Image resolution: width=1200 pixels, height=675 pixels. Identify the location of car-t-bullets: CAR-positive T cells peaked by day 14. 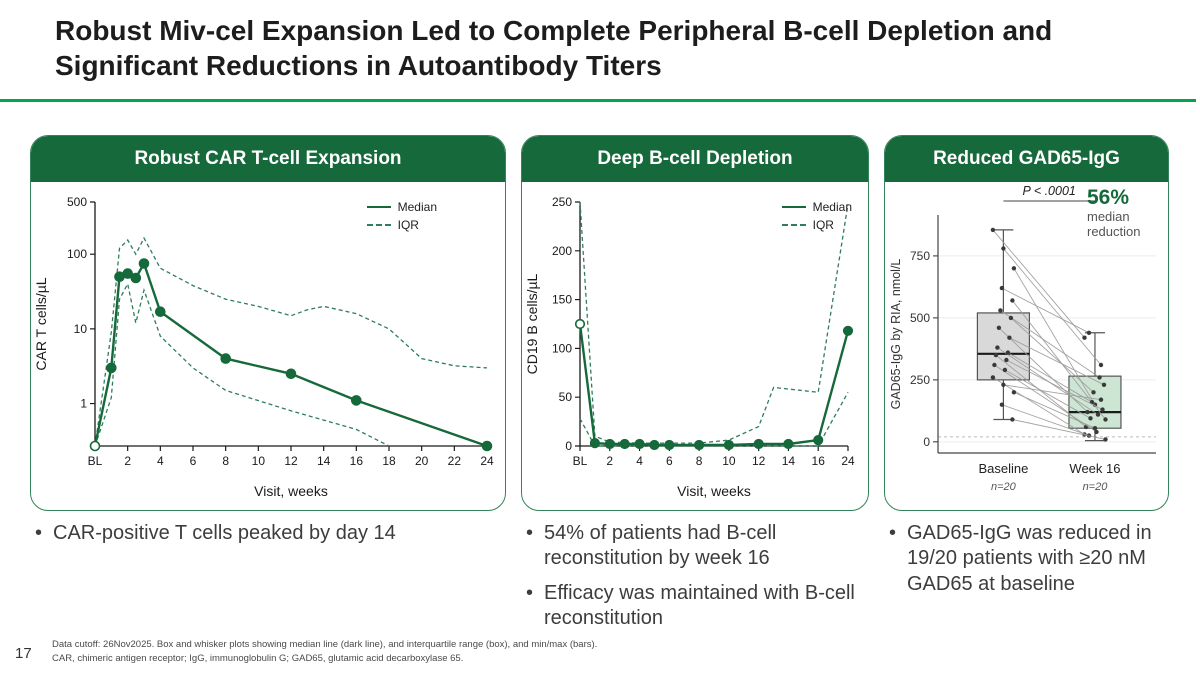
(268, 581).